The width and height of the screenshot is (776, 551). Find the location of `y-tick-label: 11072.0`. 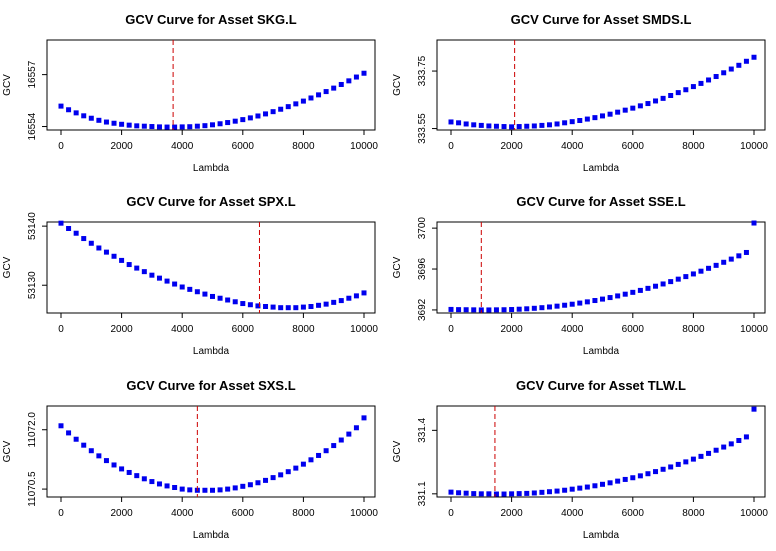

y-tick-label: 11072.0 is located at coordinates (32, 430).